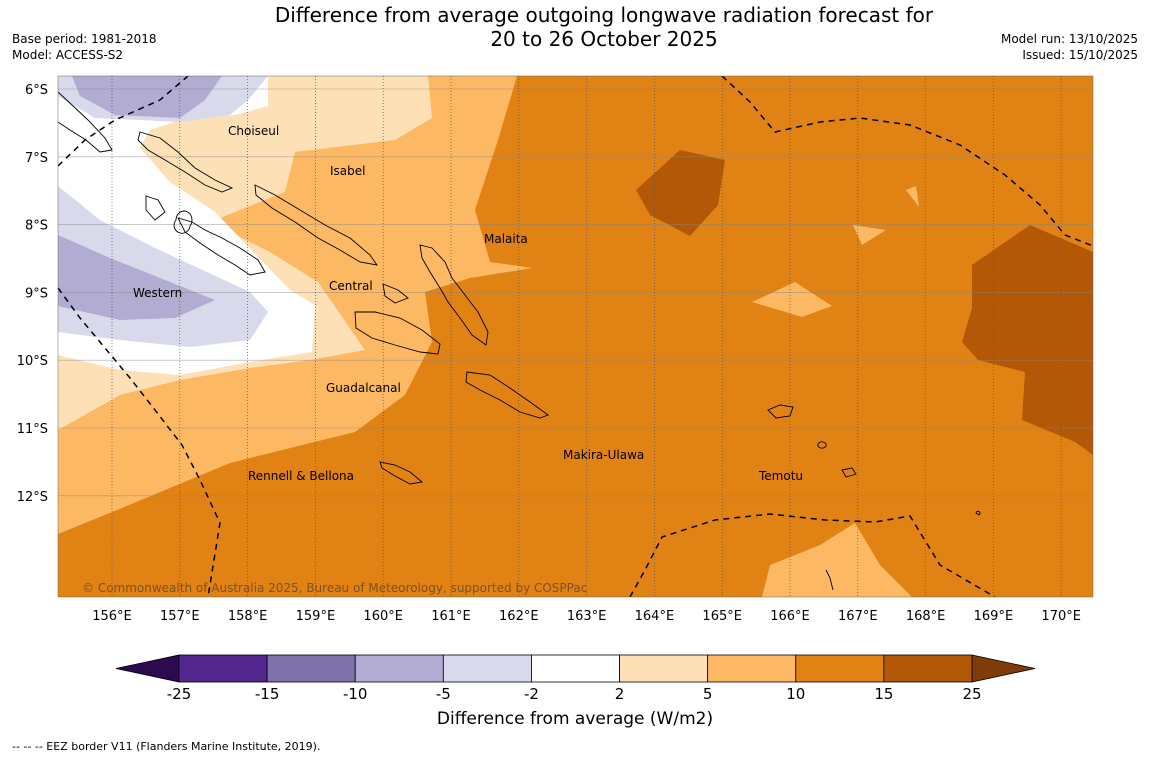 The height and width of the screenshot is (758, 1150). Describe the element at coordinates (68, 55) in the screenshot. I see `model-text: Model: ACCESS-S2` at that location.